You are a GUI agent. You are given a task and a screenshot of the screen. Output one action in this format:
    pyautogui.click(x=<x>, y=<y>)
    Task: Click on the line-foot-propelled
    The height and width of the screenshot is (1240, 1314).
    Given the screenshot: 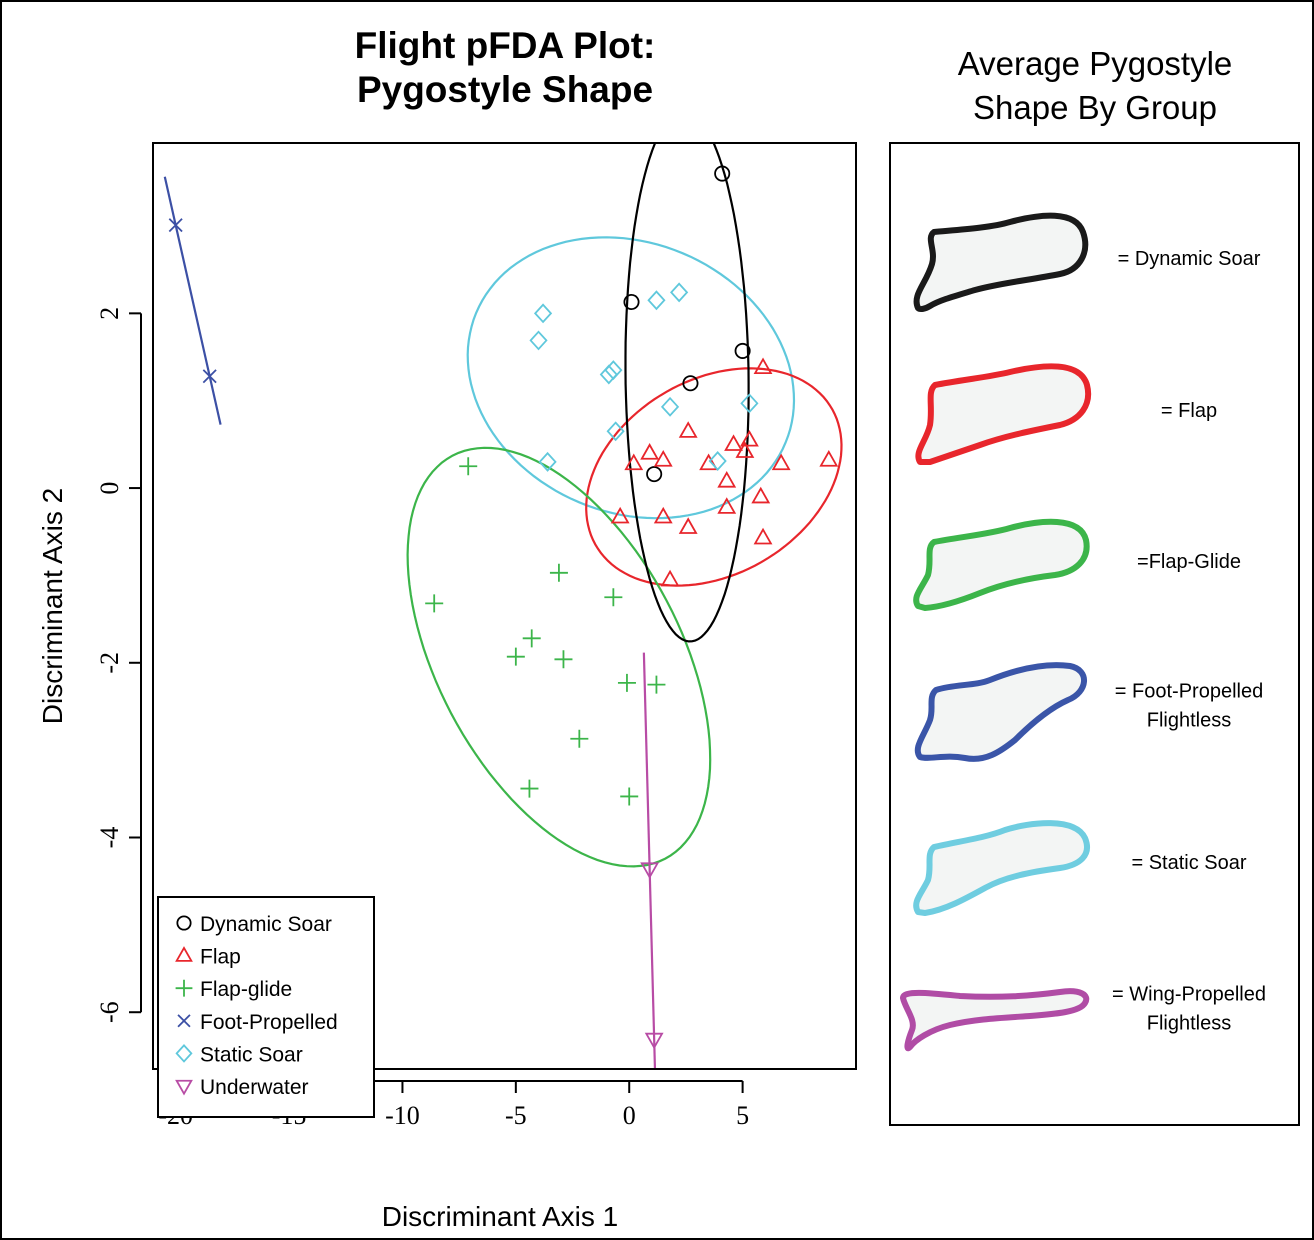 What is the action you would take?
    pyautogui.click(x=192, y=300)
    